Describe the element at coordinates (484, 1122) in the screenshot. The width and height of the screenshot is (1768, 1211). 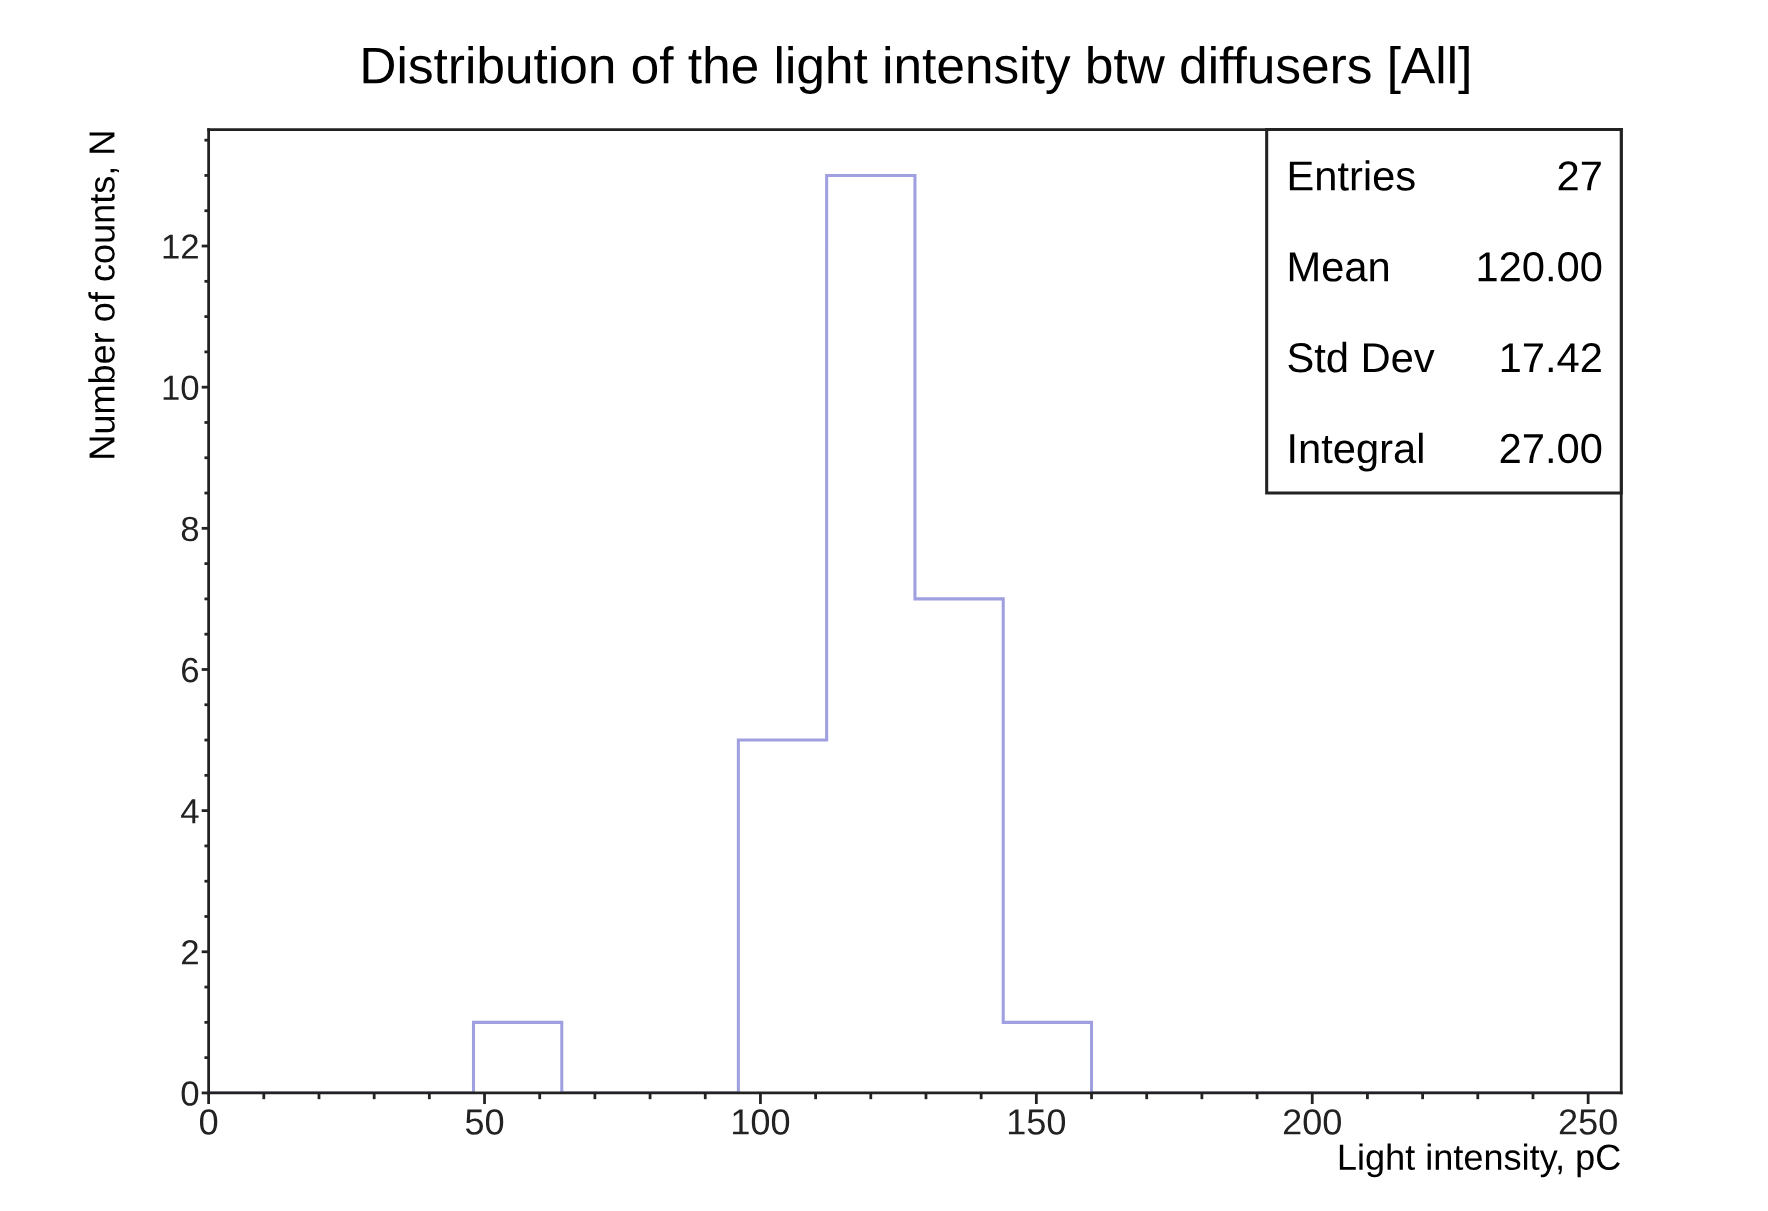
I see `x-tick-label: 50` at that location.